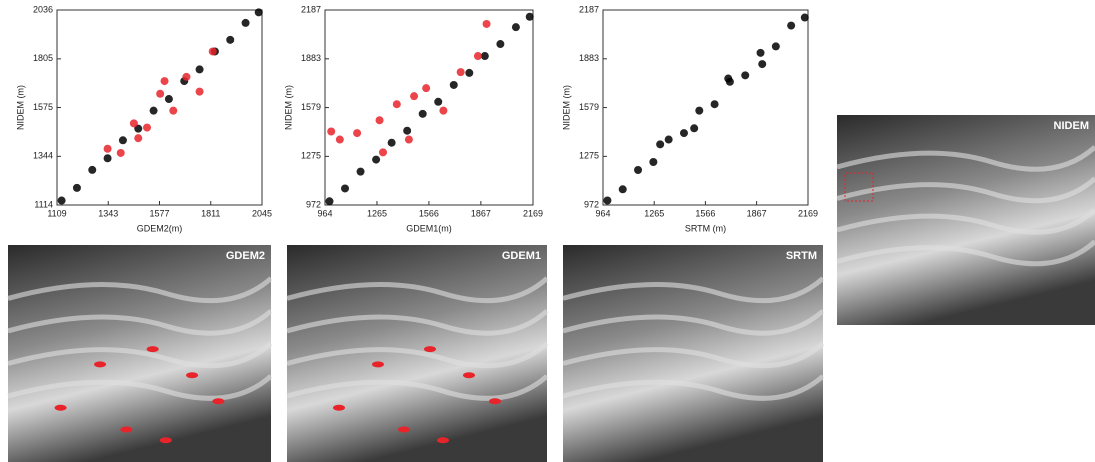 This screenshot has width=1095, height=462. What do you see at coordinates (210, 213) in the screenshot?
I see `x-tick-label: 1811` at bounding box center [210, 213].